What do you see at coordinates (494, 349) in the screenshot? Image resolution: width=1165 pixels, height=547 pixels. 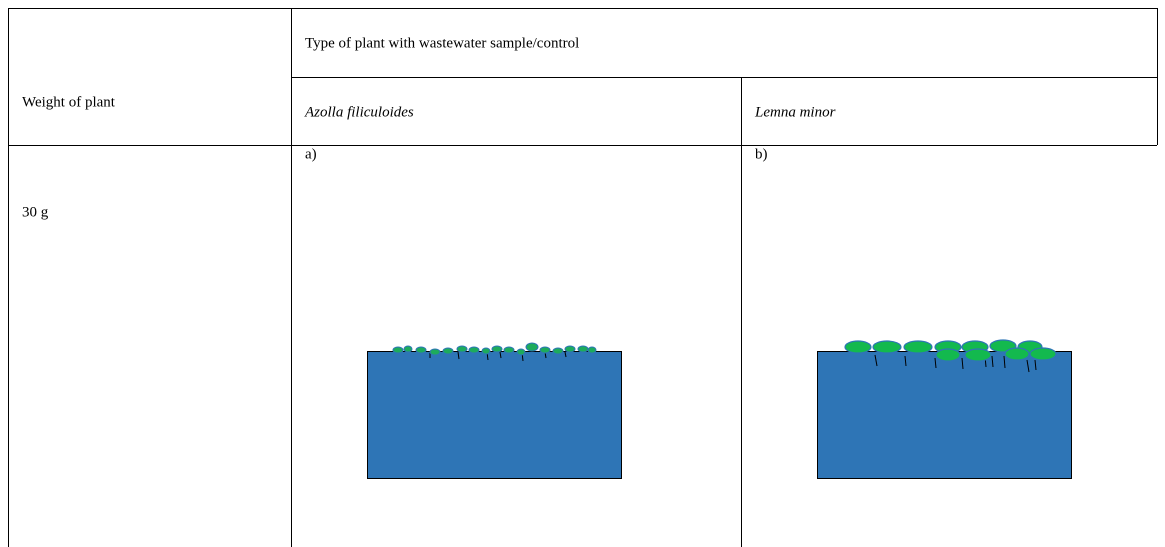 I see `azolla-plants` at bounding box center [494, 349].